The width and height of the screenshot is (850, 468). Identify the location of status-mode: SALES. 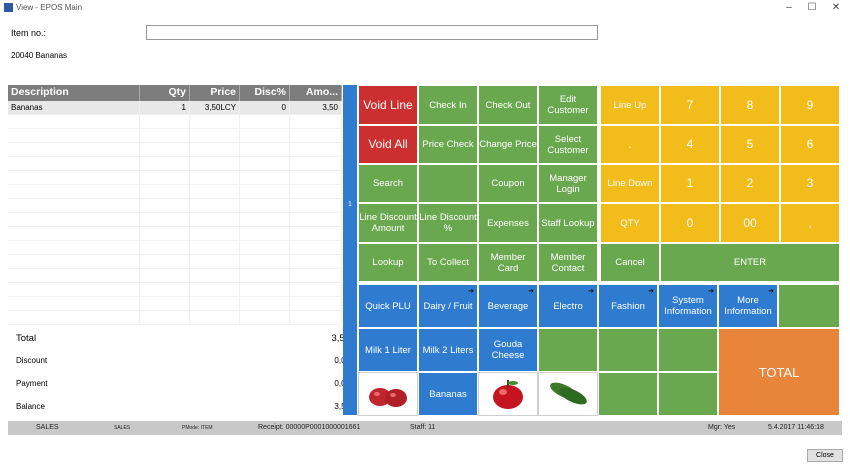
(47, 427).